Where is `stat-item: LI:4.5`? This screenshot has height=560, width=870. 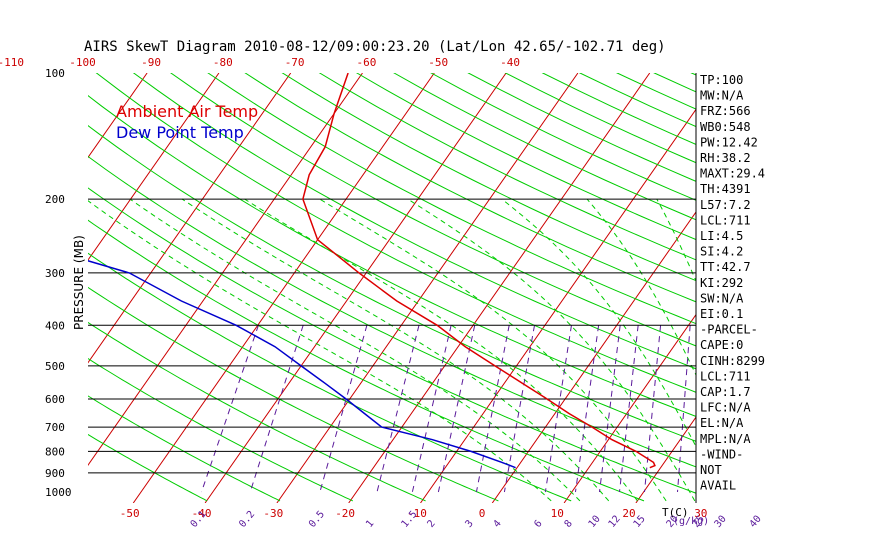 stat-item: LI:4.5 is located at coordinates (721, 236).